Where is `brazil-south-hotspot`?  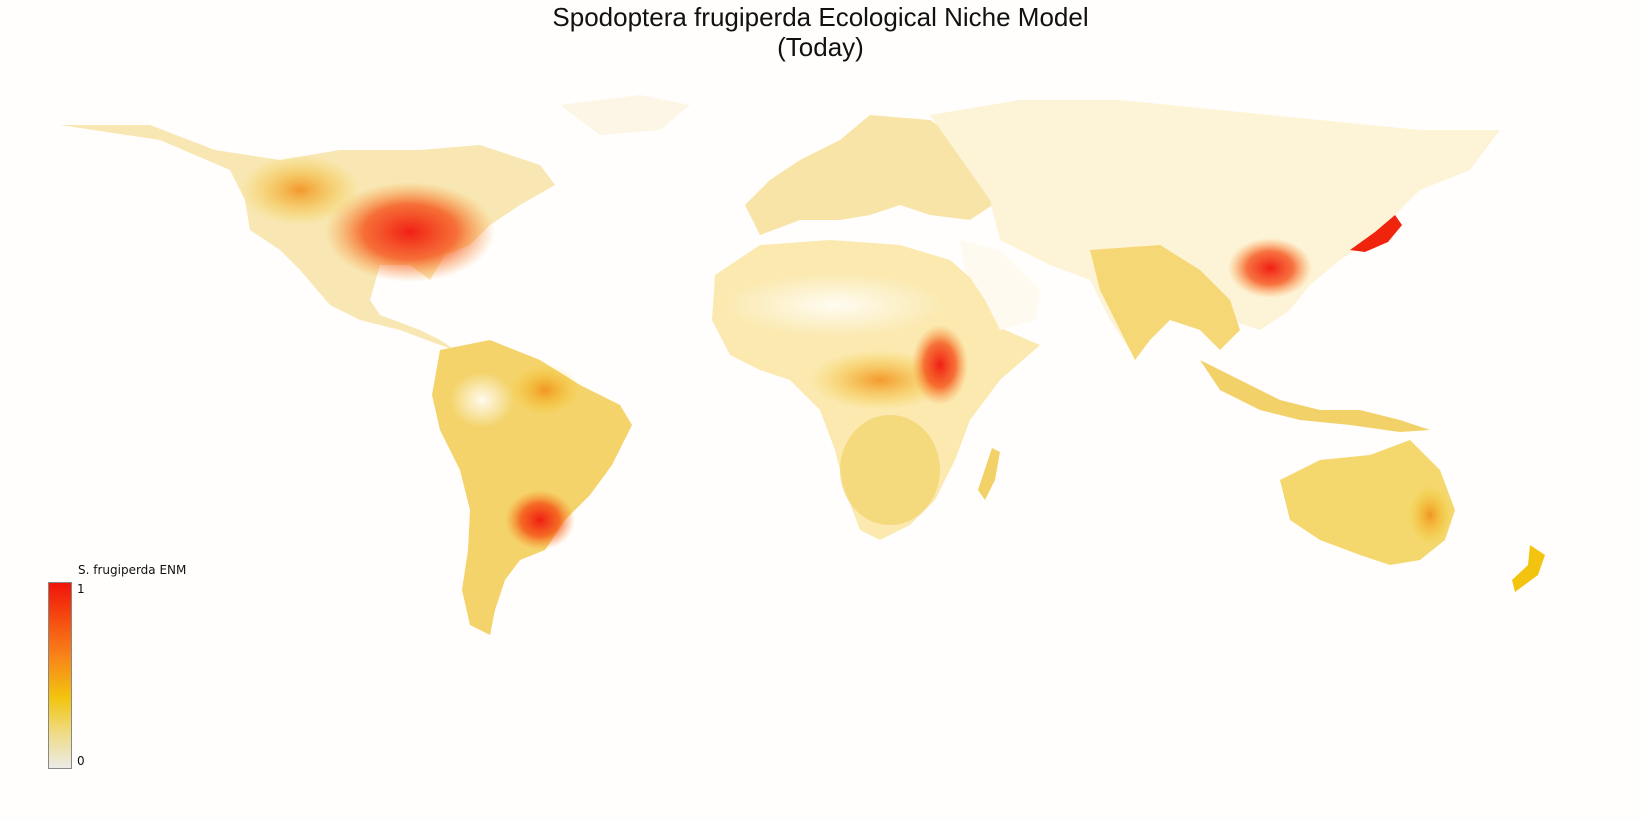
brazil-south-hotspot is located at coordinates (540, 520).